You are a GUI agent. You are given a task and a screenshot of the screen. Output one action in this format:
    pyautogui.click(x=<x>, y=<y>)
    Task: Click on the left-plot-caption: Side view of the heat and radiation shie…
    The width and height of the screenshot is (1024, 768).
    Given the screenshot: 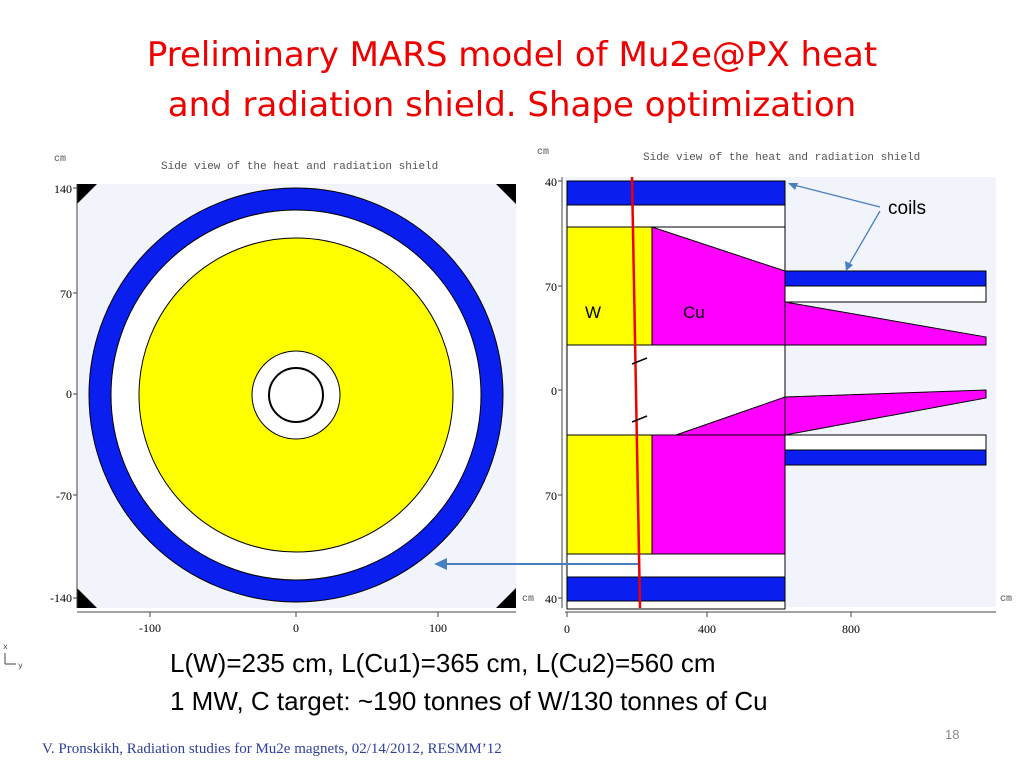 What is the action you would take?
    pyautogui.click(x=299, y=167)
    